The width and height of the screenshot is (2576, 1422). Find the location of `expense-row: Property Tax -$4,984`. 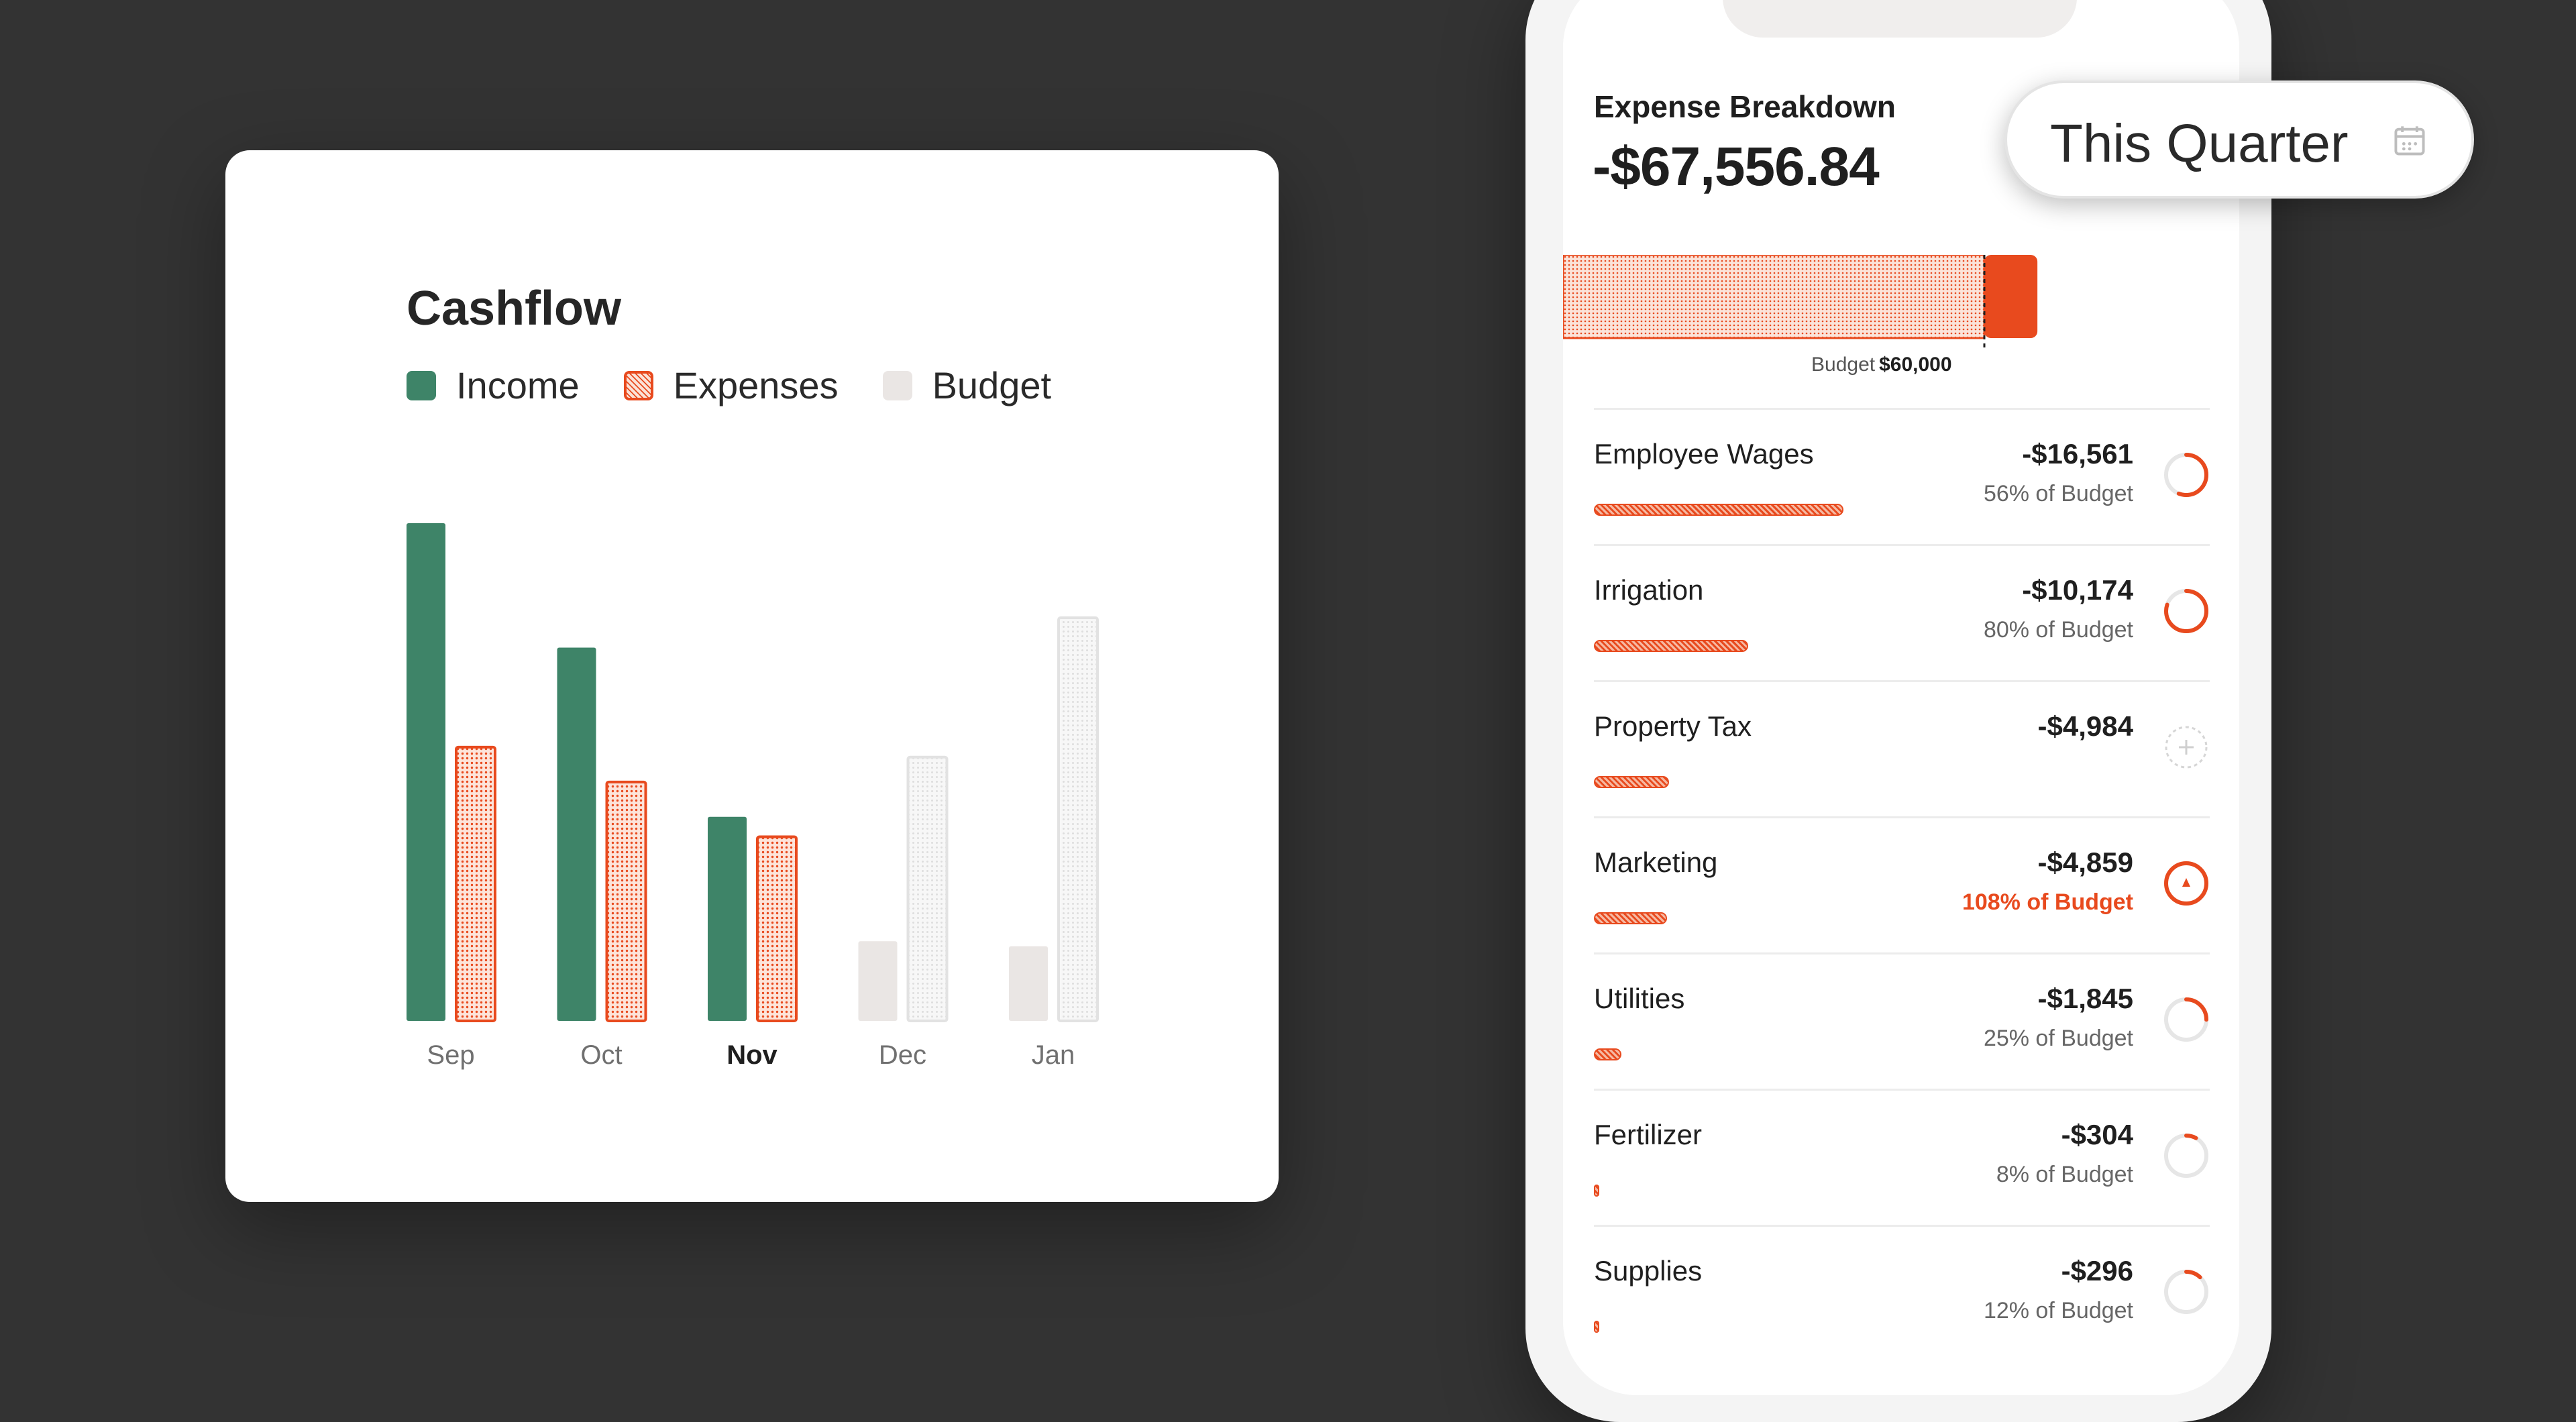

expense-row: Property Tax -$4,984 is located at coordinates (1902, 748).